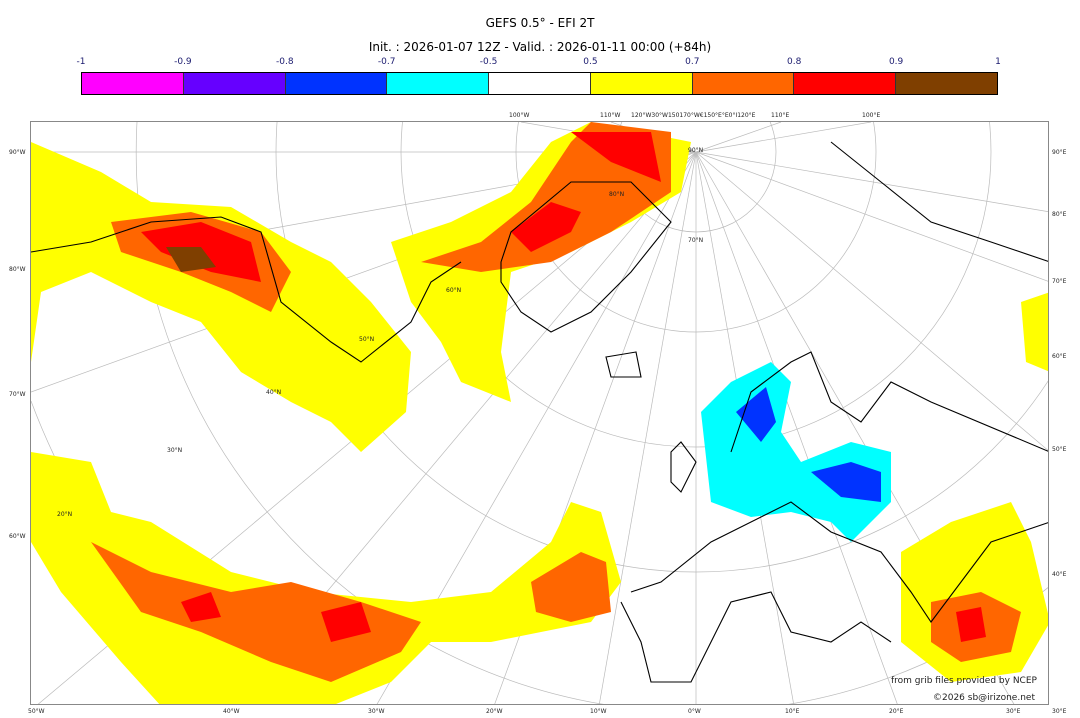  What do you see at coordinates (1059, 281) in the screenshot?
I see `right-edge-label: 70°E` at bounding box center [1059, 281].